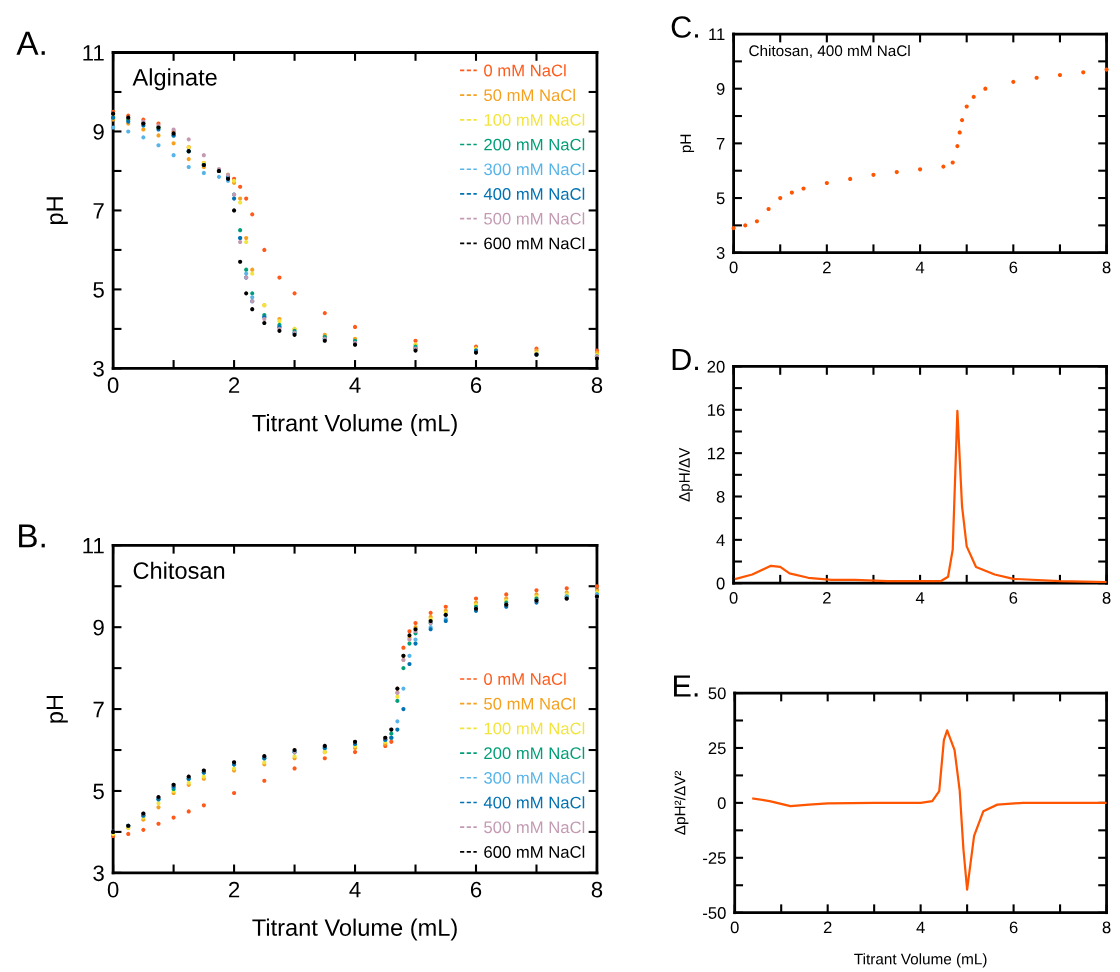  What do you see at coordinates (717, 748) in the screenshot?
I see `y-tick-label: 25` at bounding box center [717, 748].